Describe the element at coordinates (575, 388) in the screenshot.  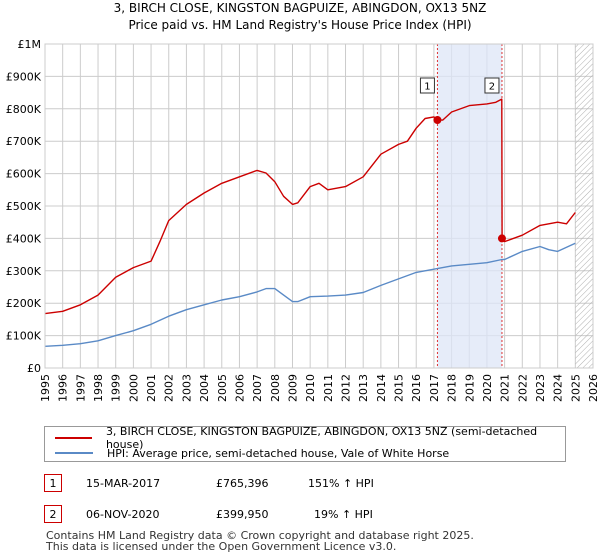
I see `x-tick-label: 2025` at that location.